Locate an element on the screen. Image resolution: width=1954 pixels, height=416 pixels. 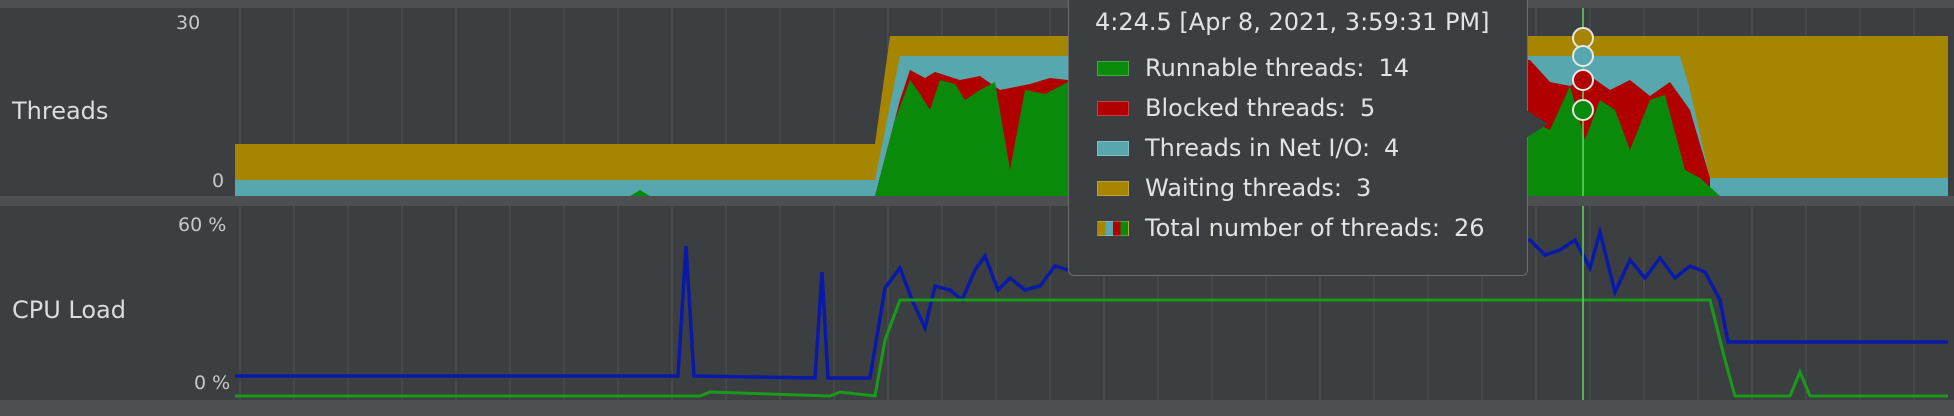
tooltip-row-value: 4 is located at coordinates (1392, 148).